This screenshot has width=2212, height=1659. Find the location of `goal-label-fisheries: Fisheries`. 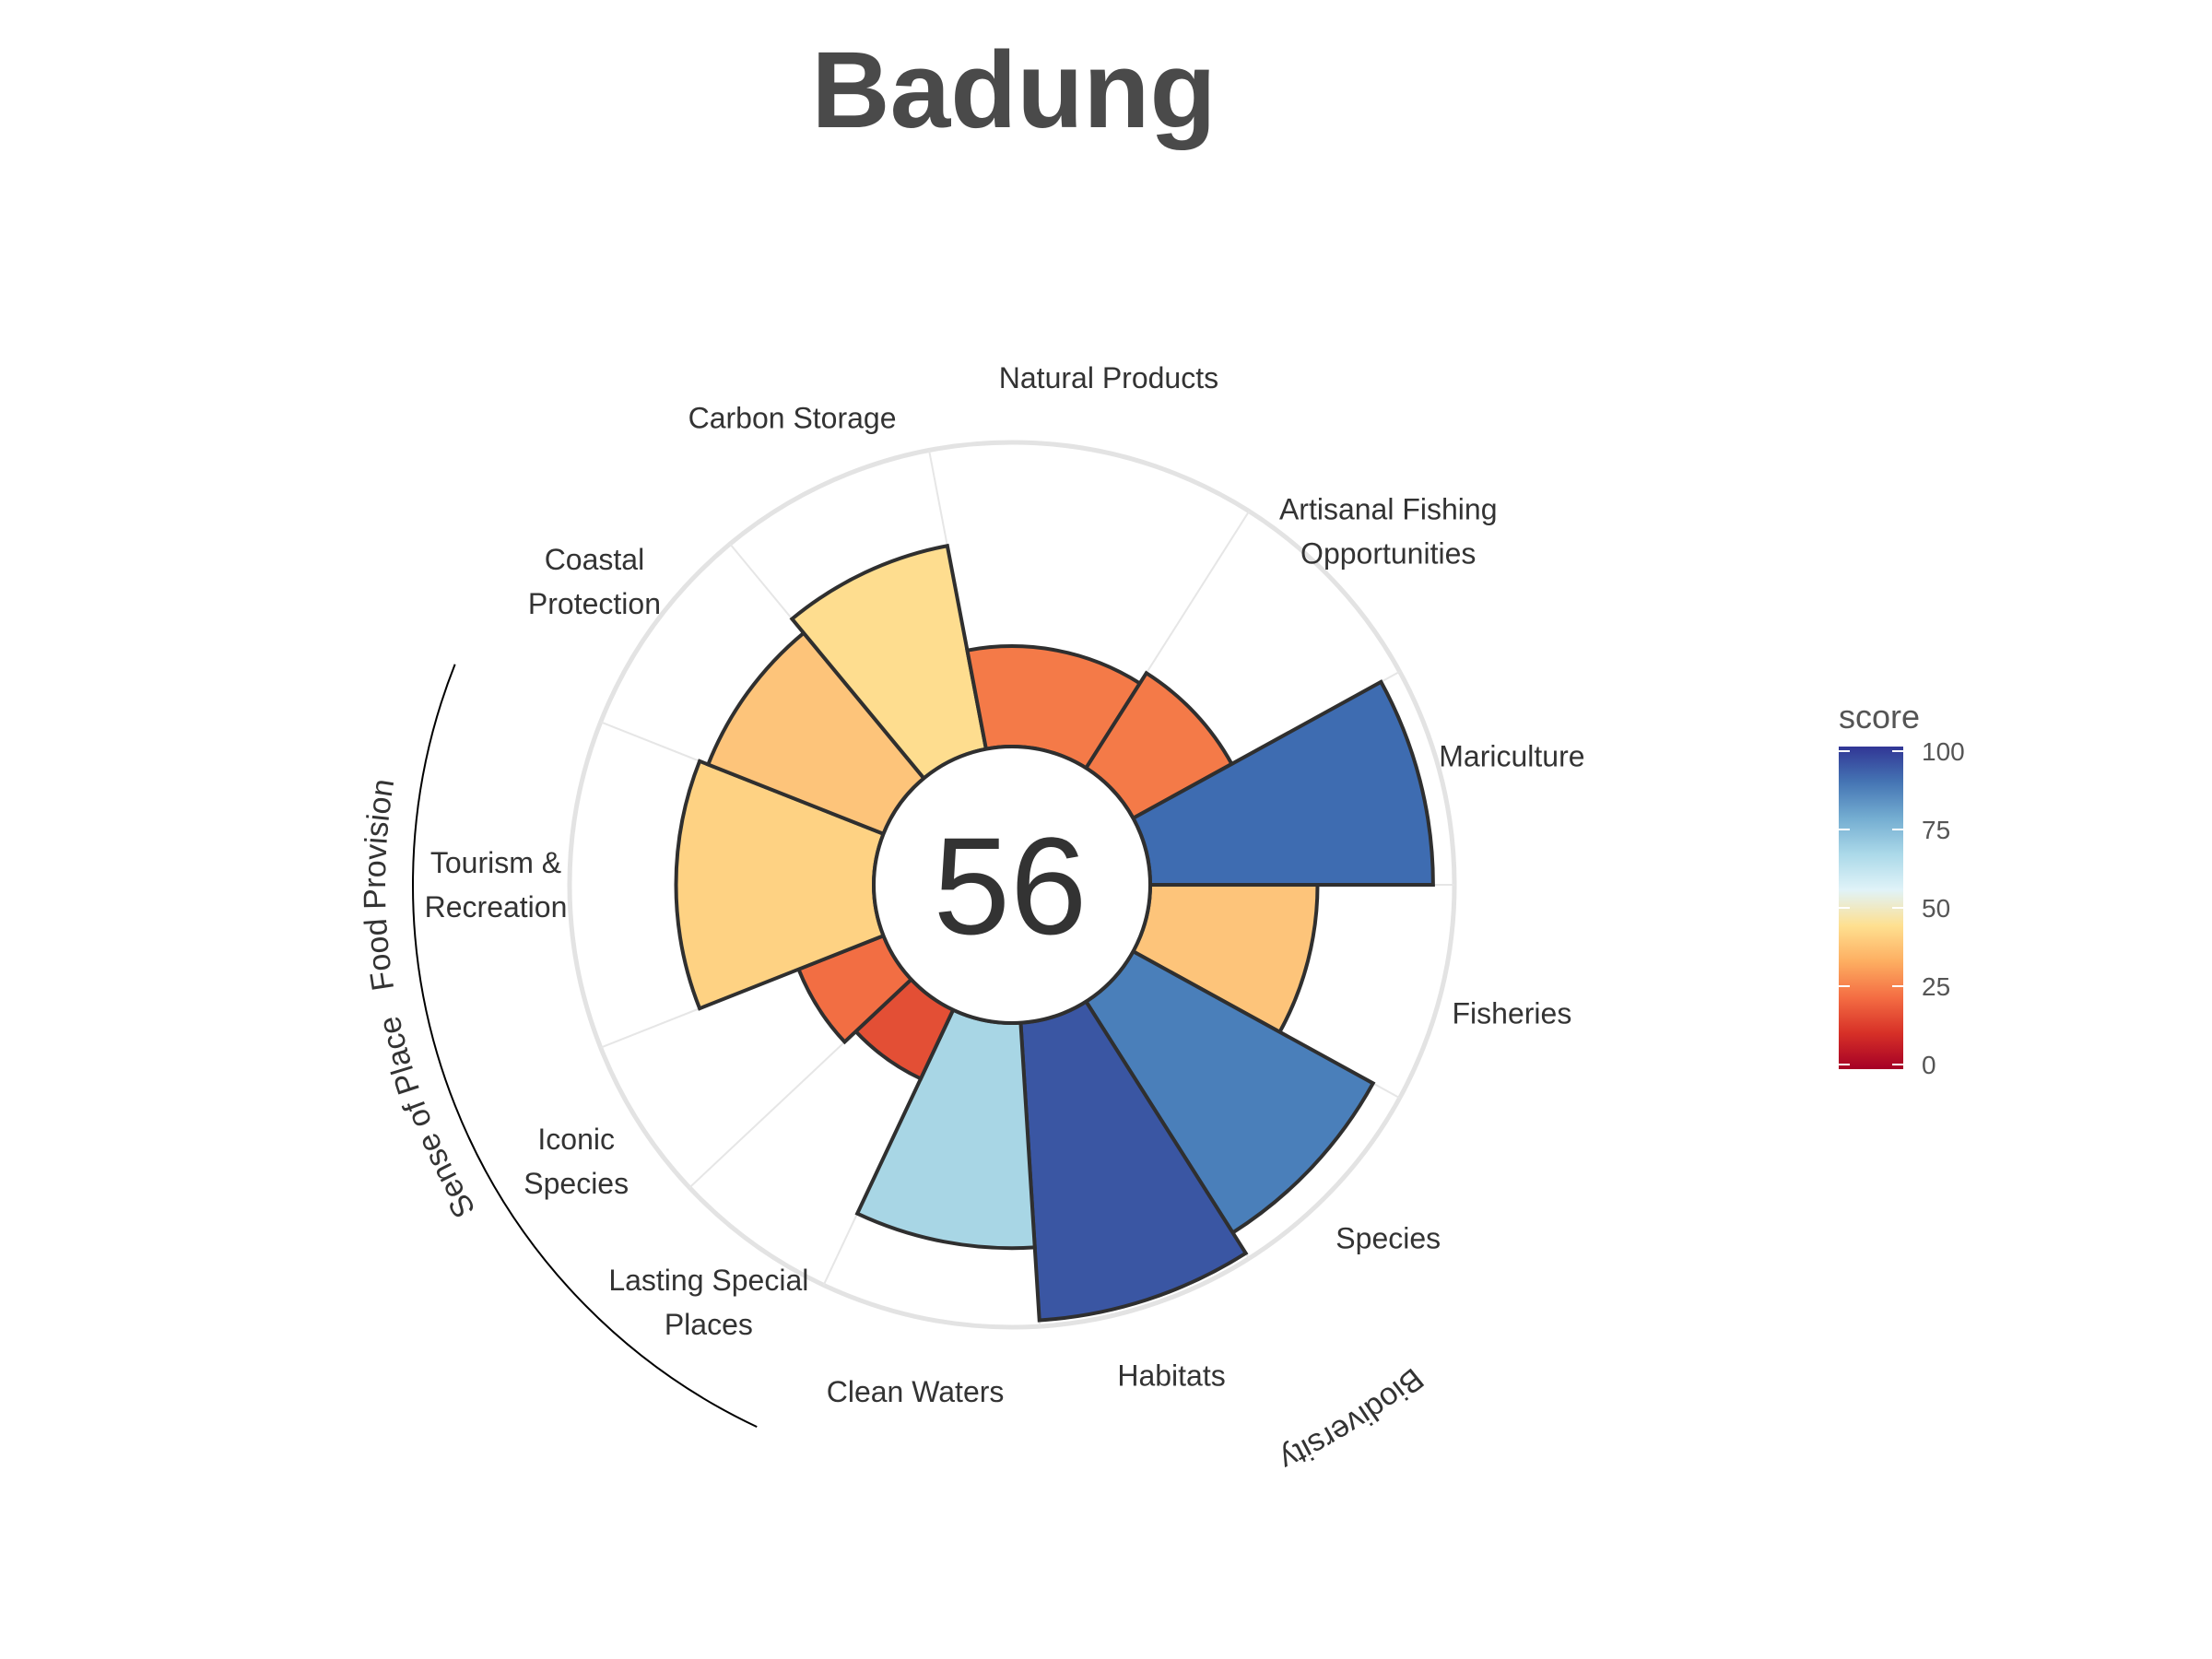

goal-label-fisheries: Fisheries is located at coordinates (1512, 1013).